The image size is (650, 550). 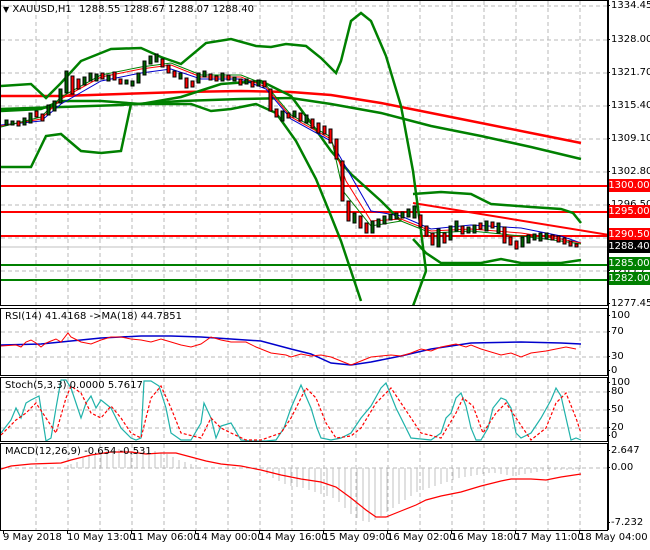 What do you see at coordinates (620, 467) in the screenshot?
I see `macd-tick: 0.00` at bounding box center [620, 467].